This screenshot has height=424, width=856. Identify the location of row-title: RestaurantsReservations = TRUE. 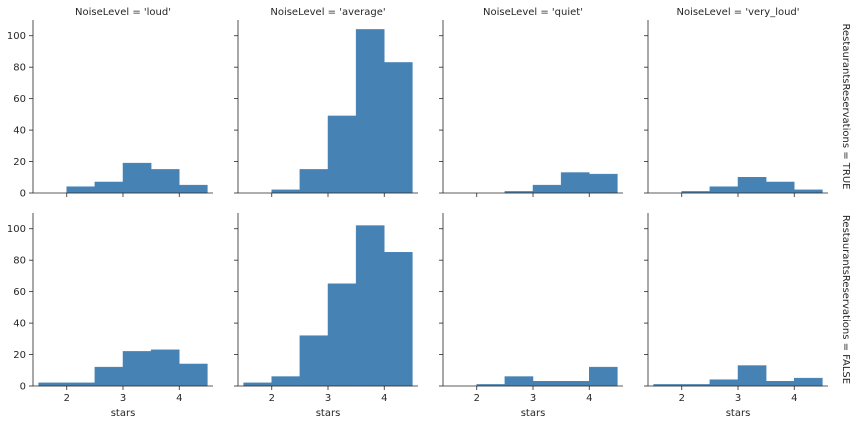
(845, 107).